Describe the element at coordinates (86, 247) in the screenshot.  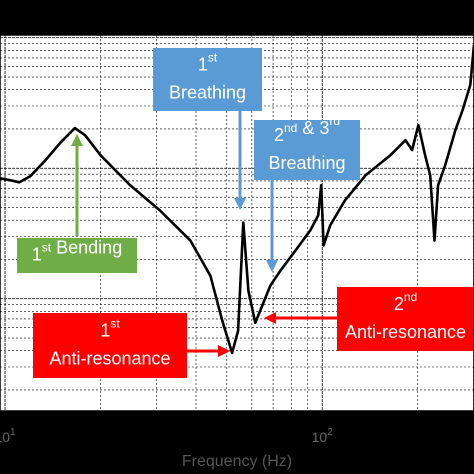
I see `text-segment: Bending` at that location.